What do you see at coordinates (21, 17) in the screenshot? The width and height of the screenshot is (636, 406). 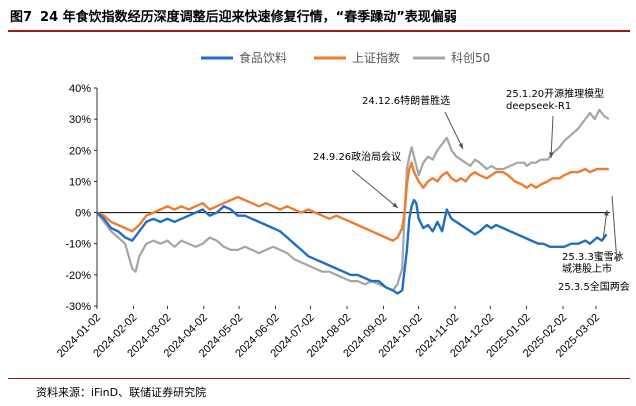 I see `figure-number: 图7` at bounding box center [21, 17].